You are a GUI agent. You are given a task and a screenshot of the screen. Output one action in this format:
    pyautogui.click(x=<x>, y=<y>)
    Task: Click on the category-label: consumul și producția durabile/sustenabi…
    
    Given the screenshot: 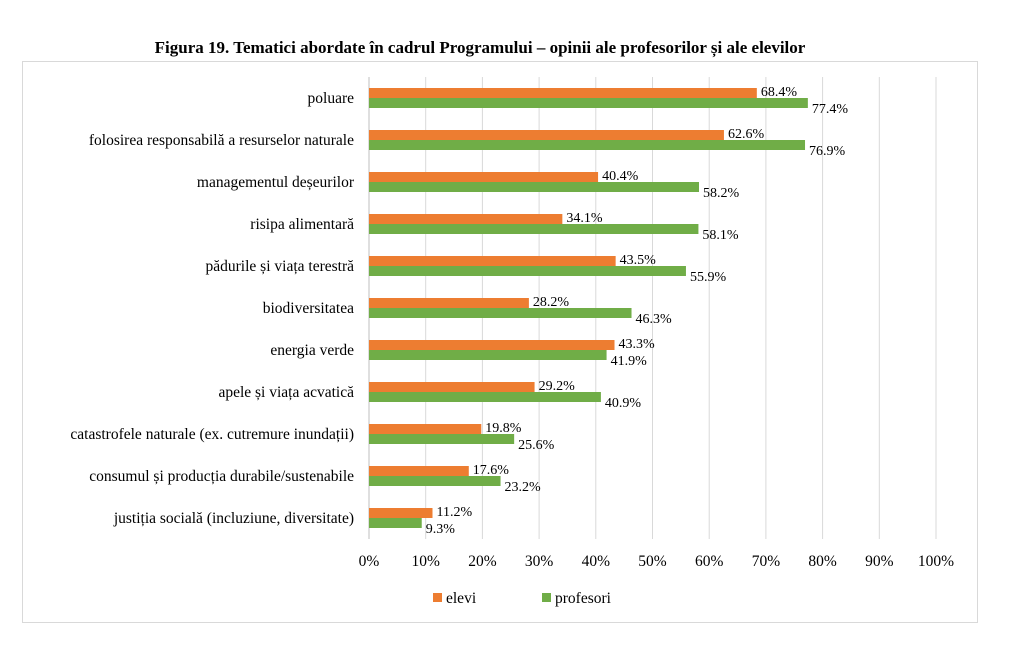 What is the action you would take?
    pyautogui.click(x=221, y=476)
    